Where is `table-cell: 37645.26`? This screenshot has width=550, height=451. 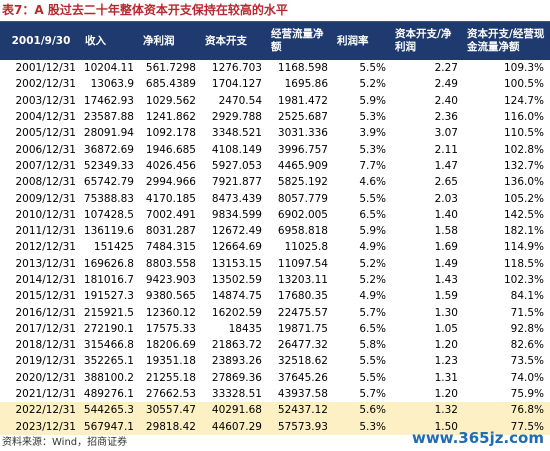 table-cell: 37645.26 is located at coordinates (302, 377).